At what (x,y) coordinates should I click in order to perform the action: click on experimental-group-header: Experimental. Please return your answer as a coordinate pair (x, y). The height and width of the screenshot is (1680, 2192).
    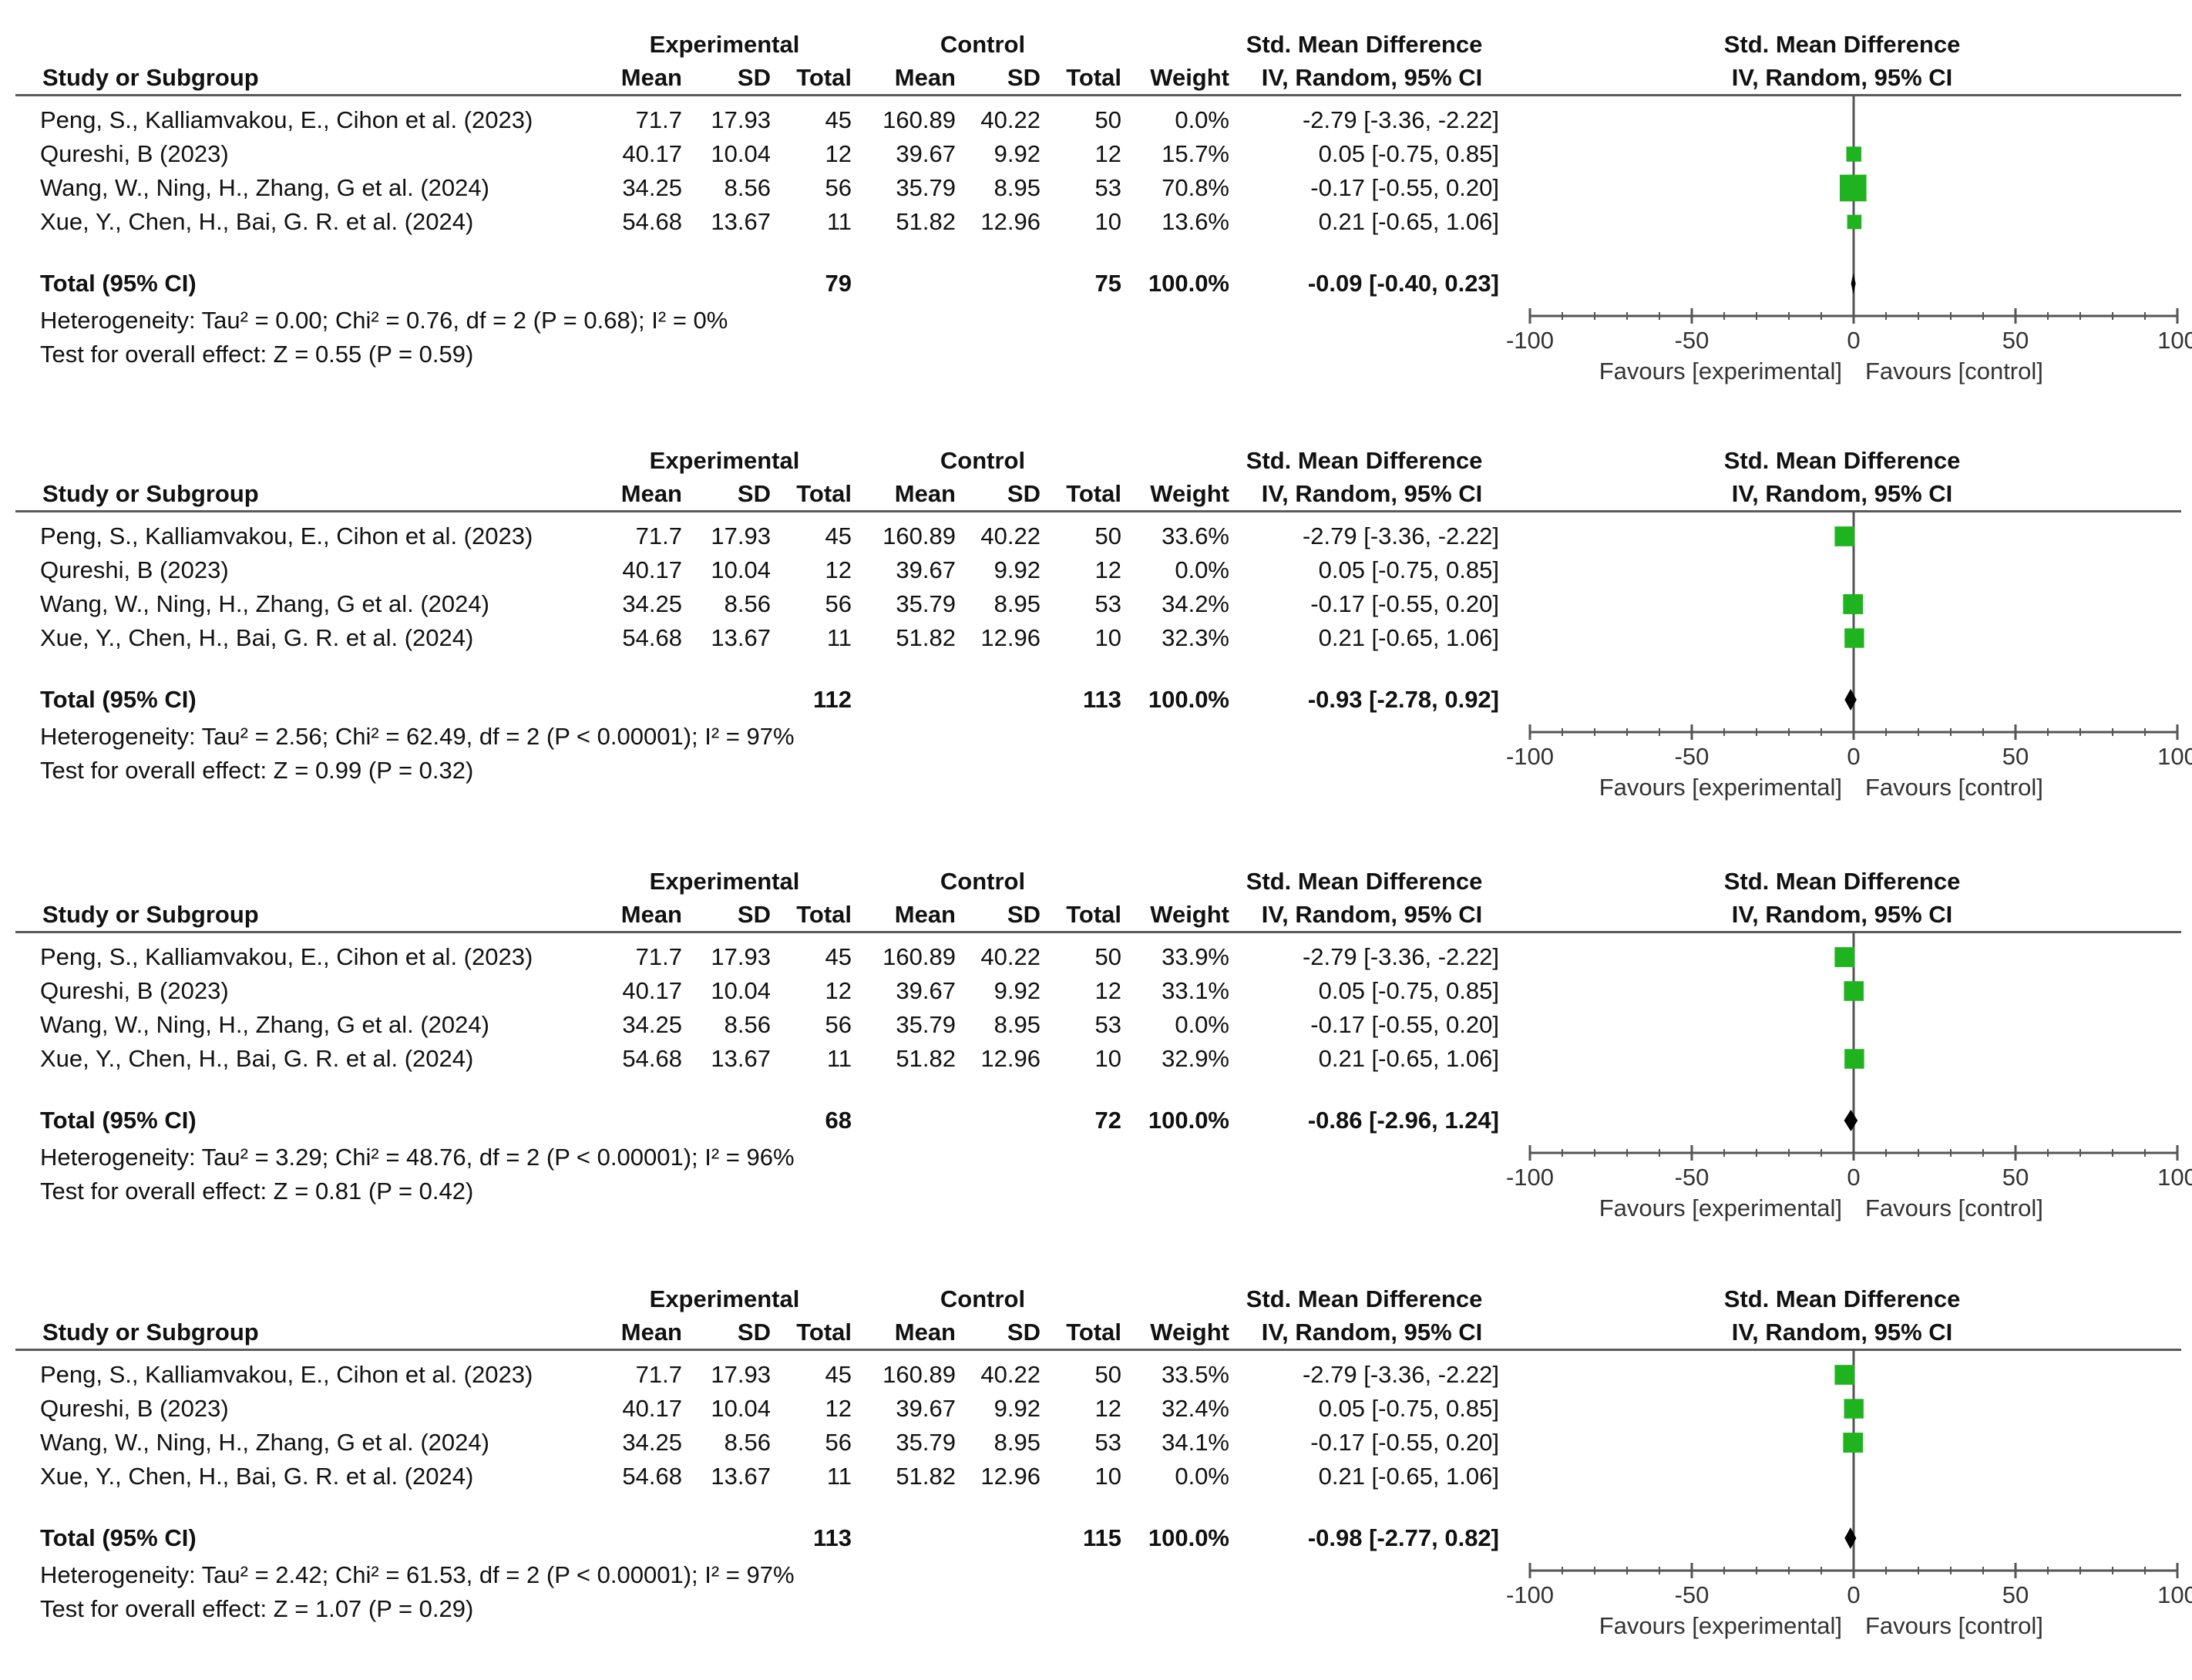
    Looking at the image, I should click on (724, 461).